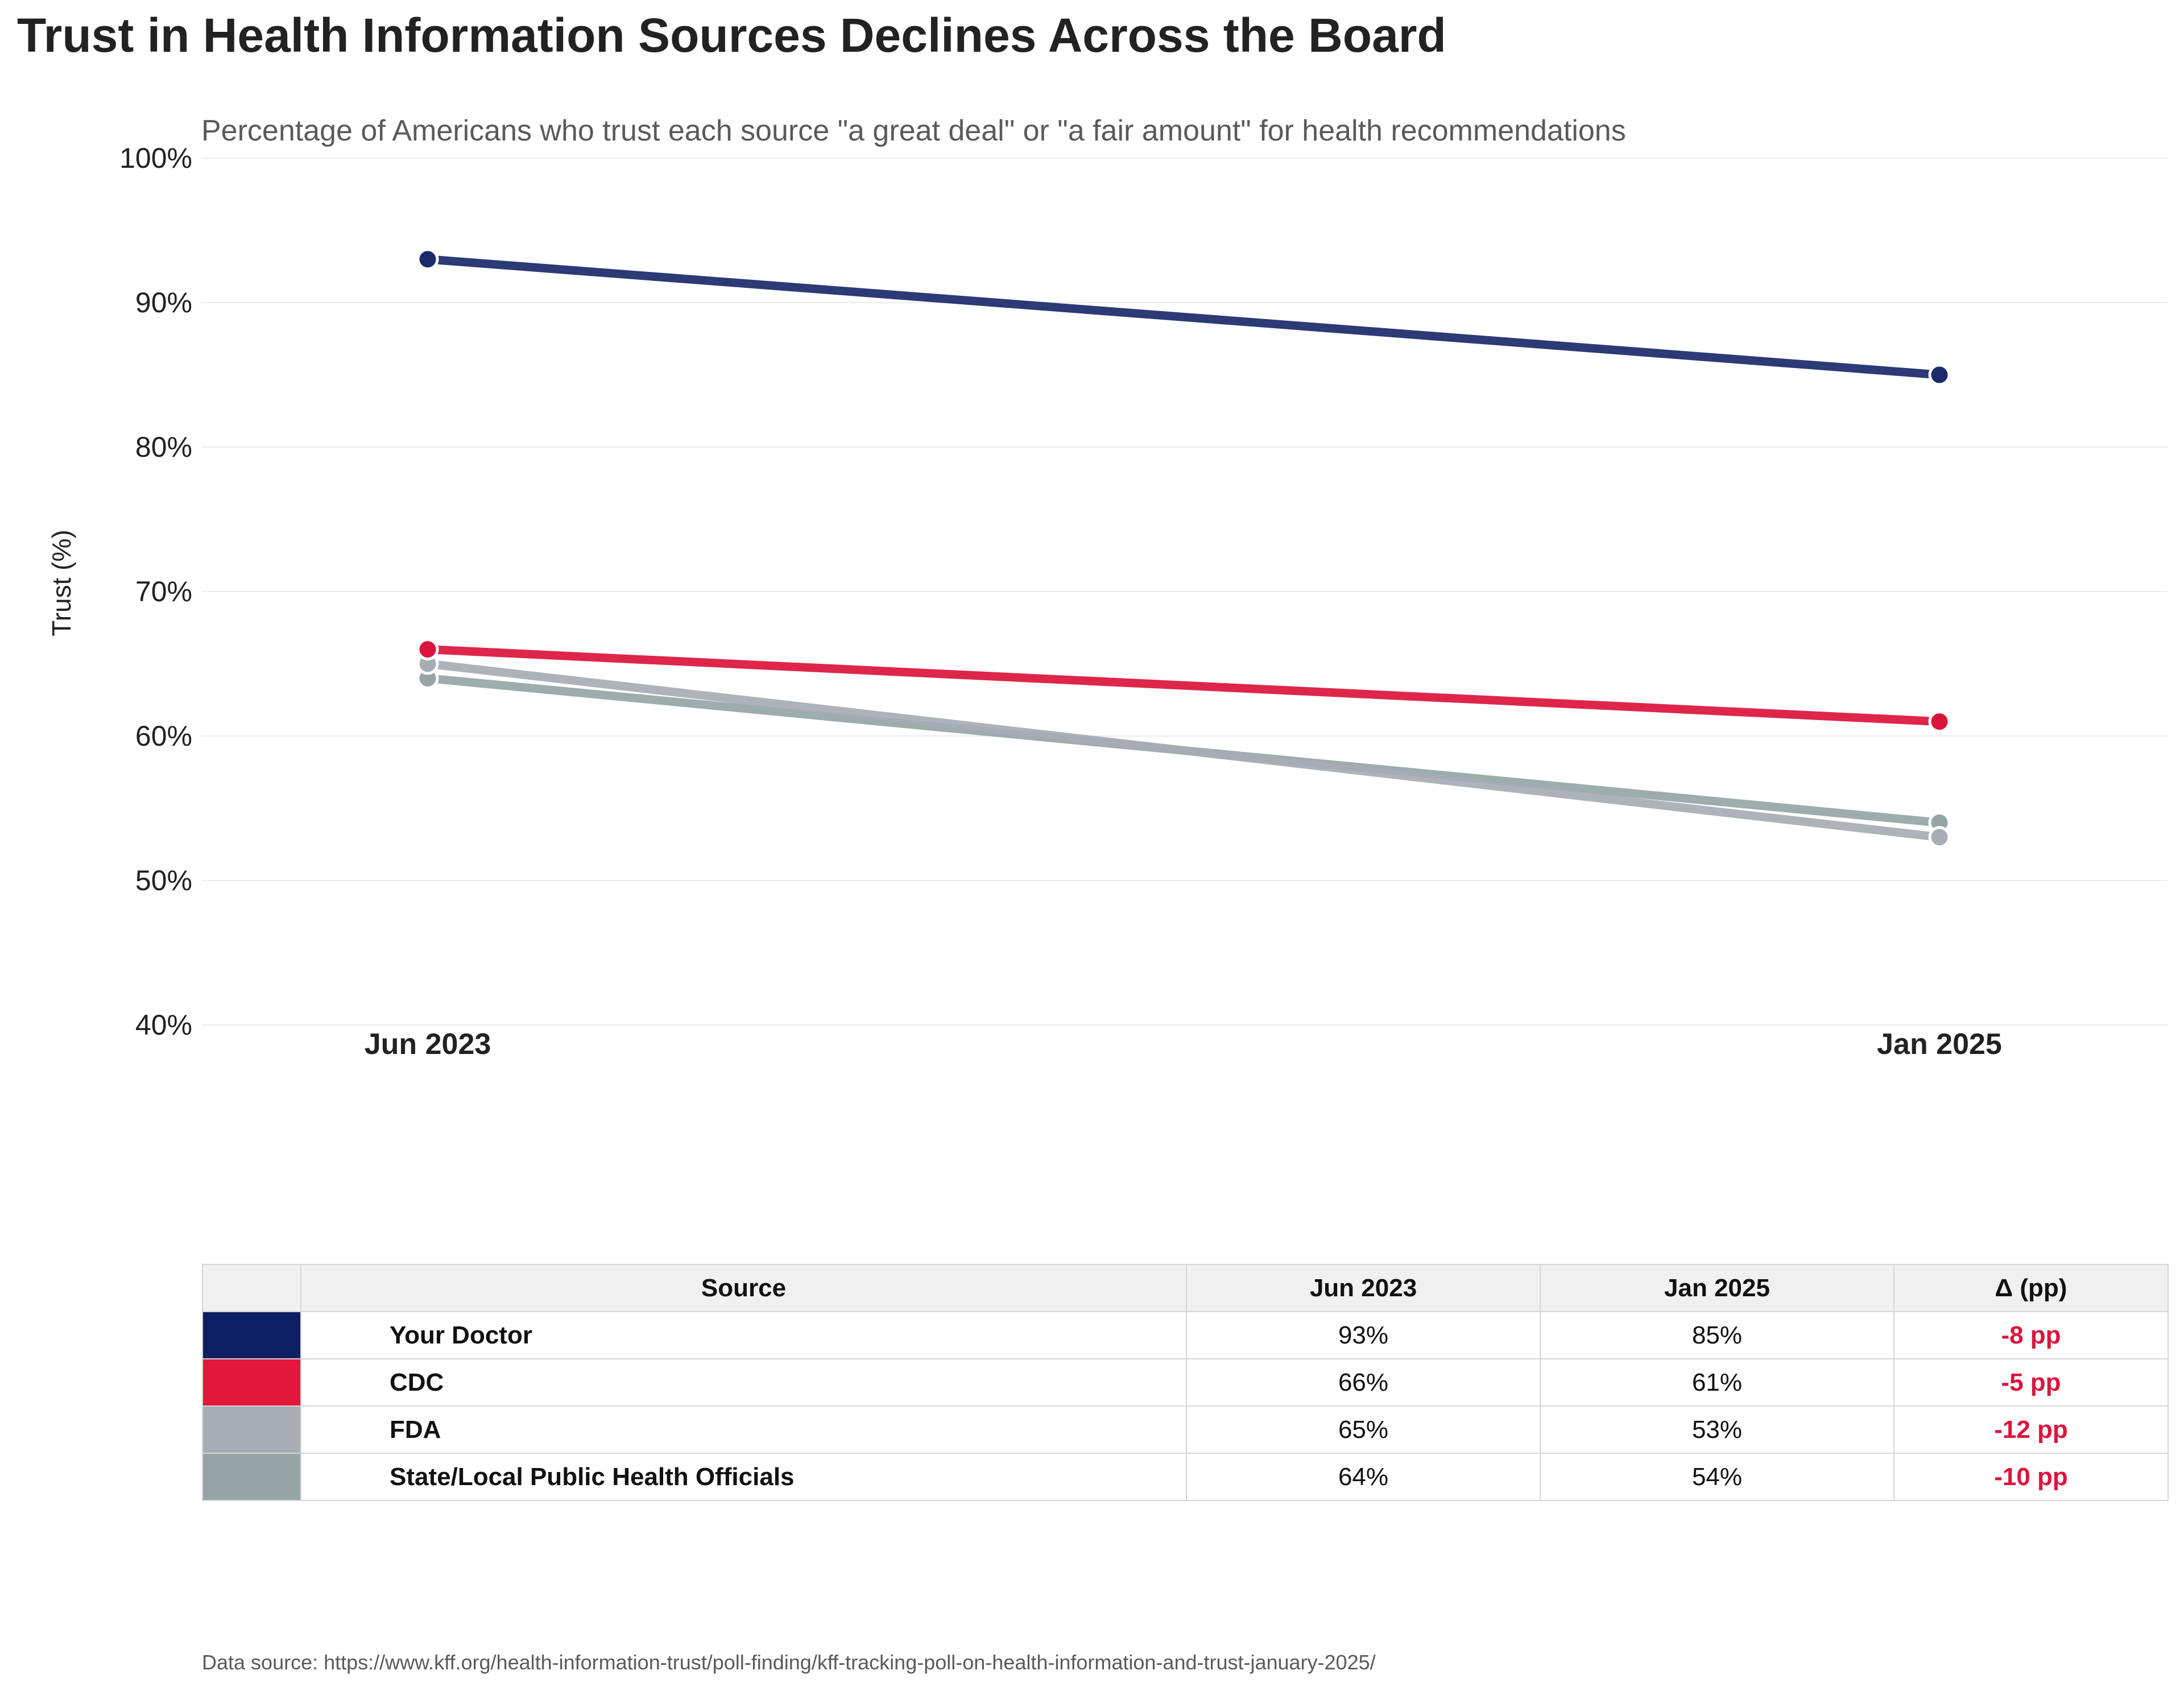  What do you see at coordinates (251, 1288) in the screenshot?
I see `header-color` at bounding box center [251, 1288].